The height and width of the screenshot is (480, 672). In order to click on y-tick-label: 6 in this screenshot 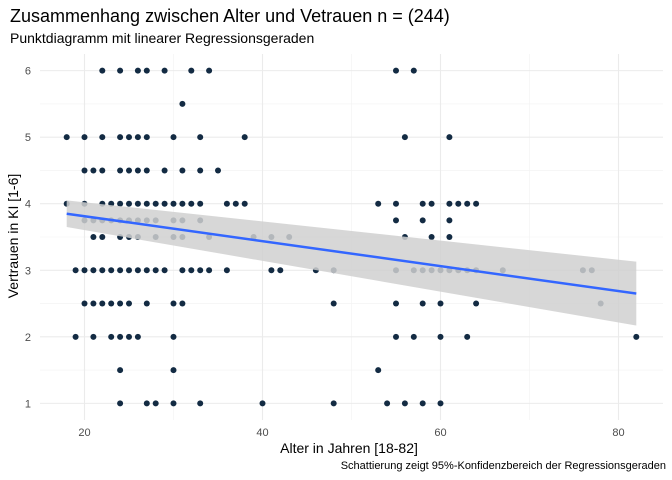, I will do `click(28, 72)`.